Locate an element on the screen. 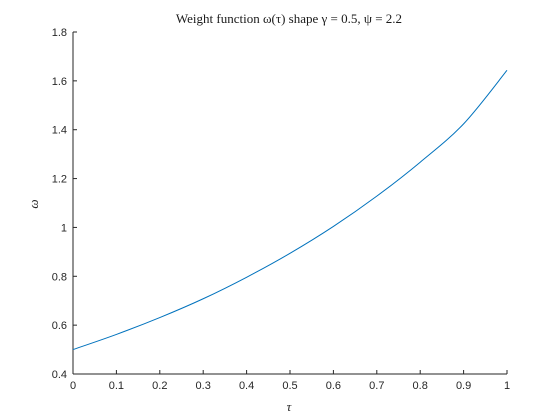 The height and width of the screenshot is (420, 560). y-tick-label: 0.8 is located at coordinates (59, 277).